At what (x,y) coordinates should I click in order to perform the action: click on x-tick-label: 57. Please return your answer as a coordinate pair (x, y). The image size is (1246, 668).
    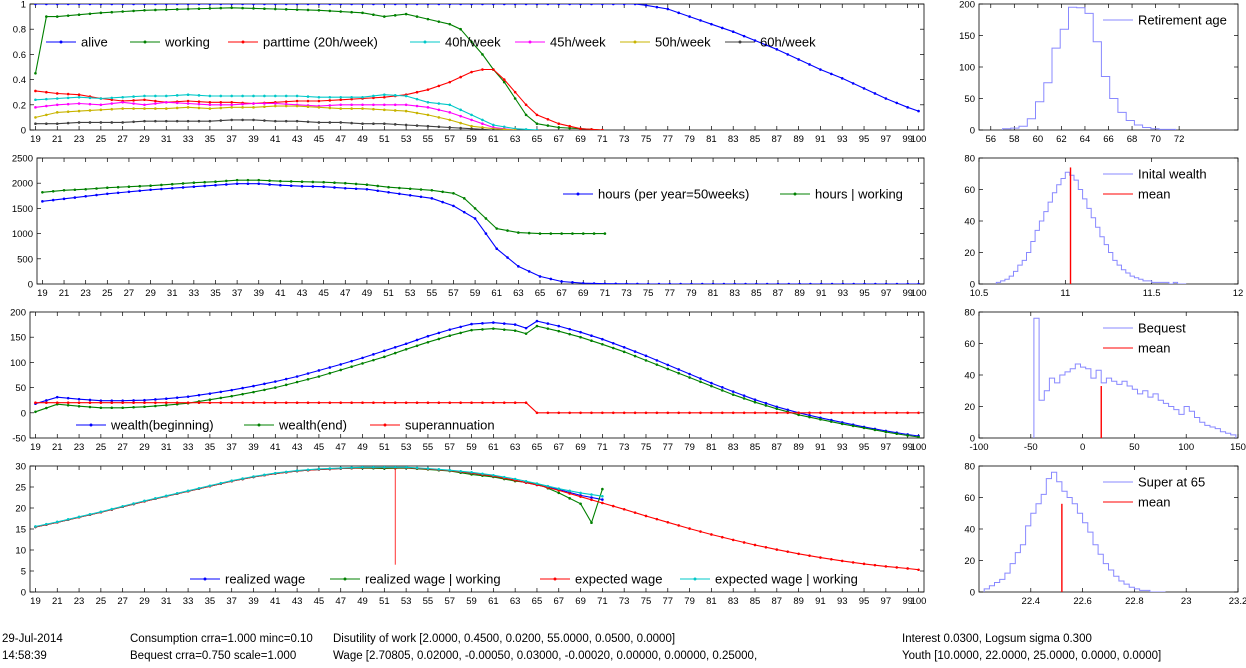
    Looking at the image, I should click on (449, 601).